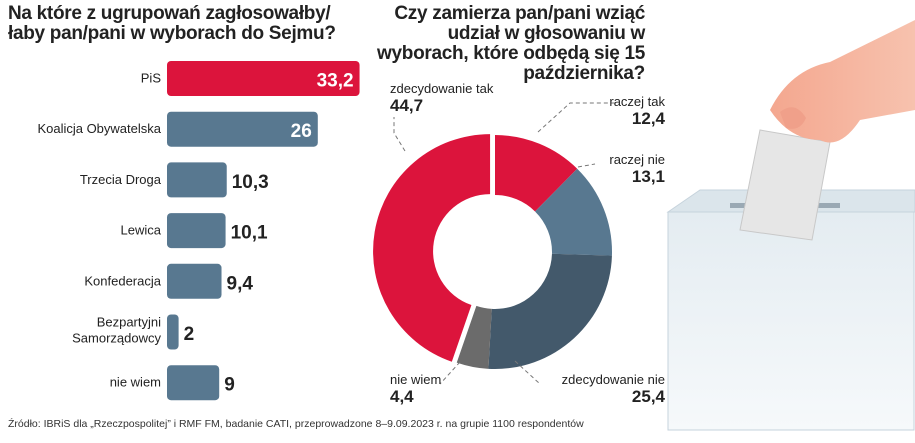 Image resolution: width=915 pixels, height=443 pixels. Describe the element at coordinates (250, 182) in the screenshot. I see `bar-value-2: 10,3` at that location.